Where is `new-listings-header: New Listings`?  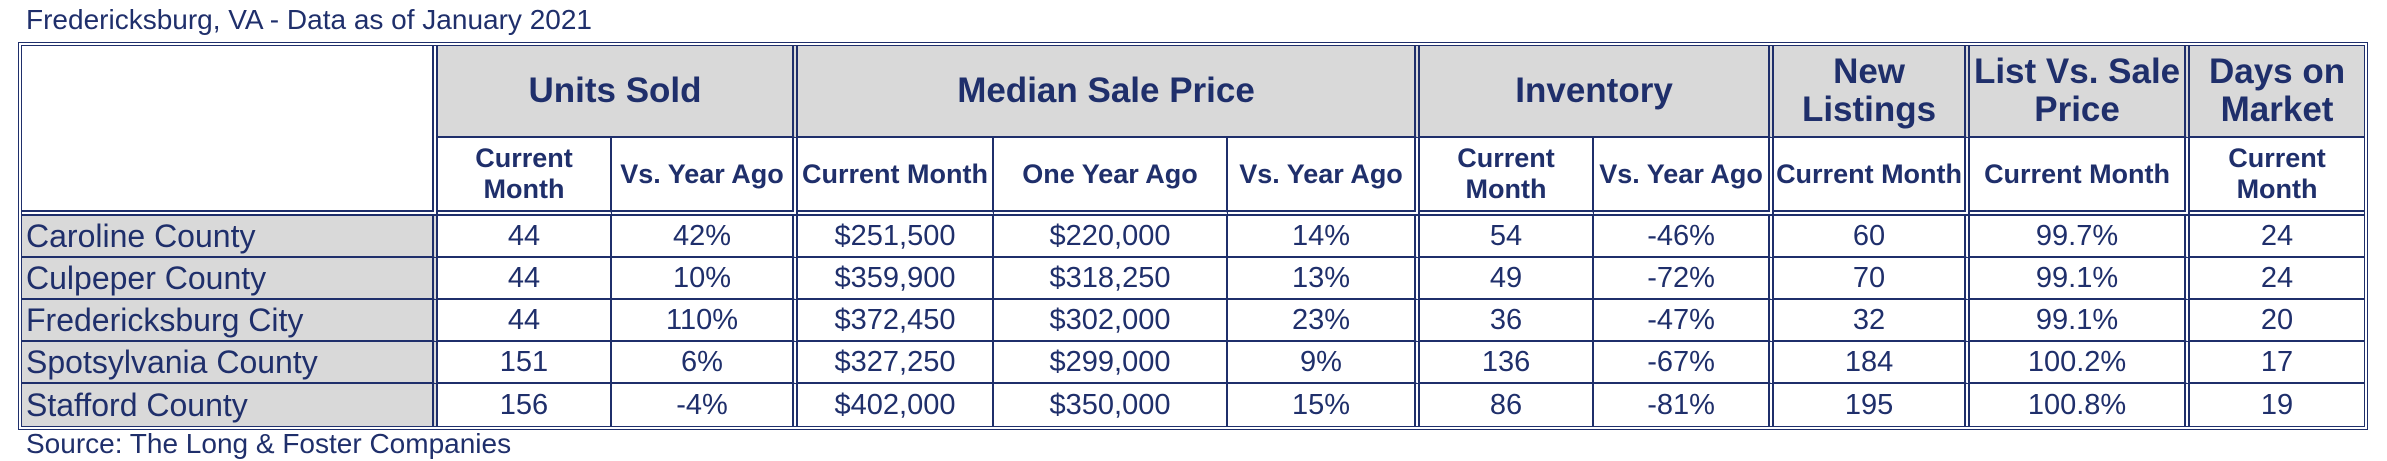 new-listings-header: New Listings is located at coordinates (1872, 92).